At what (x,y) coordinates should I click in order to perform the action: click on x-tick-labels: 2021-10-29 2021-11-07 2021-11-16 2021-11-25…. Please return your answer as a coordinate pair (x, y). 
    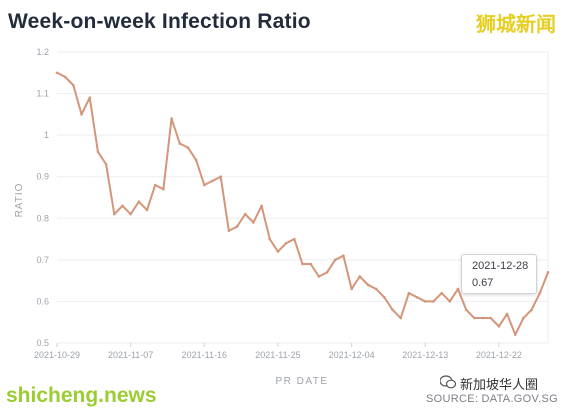
    Looking at the image, I should click on (278, 351).